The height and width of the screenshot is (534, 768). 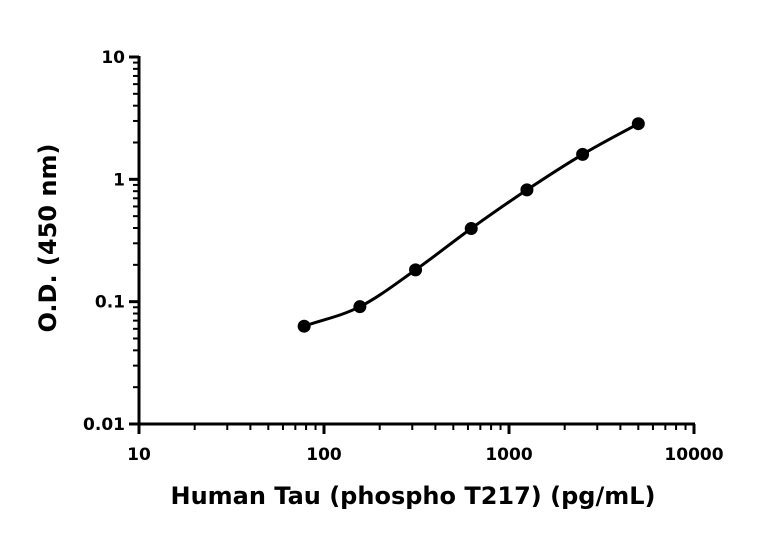 I want to click on y-axis-title: O.D. (450 nm), so click(x=48, y=238).